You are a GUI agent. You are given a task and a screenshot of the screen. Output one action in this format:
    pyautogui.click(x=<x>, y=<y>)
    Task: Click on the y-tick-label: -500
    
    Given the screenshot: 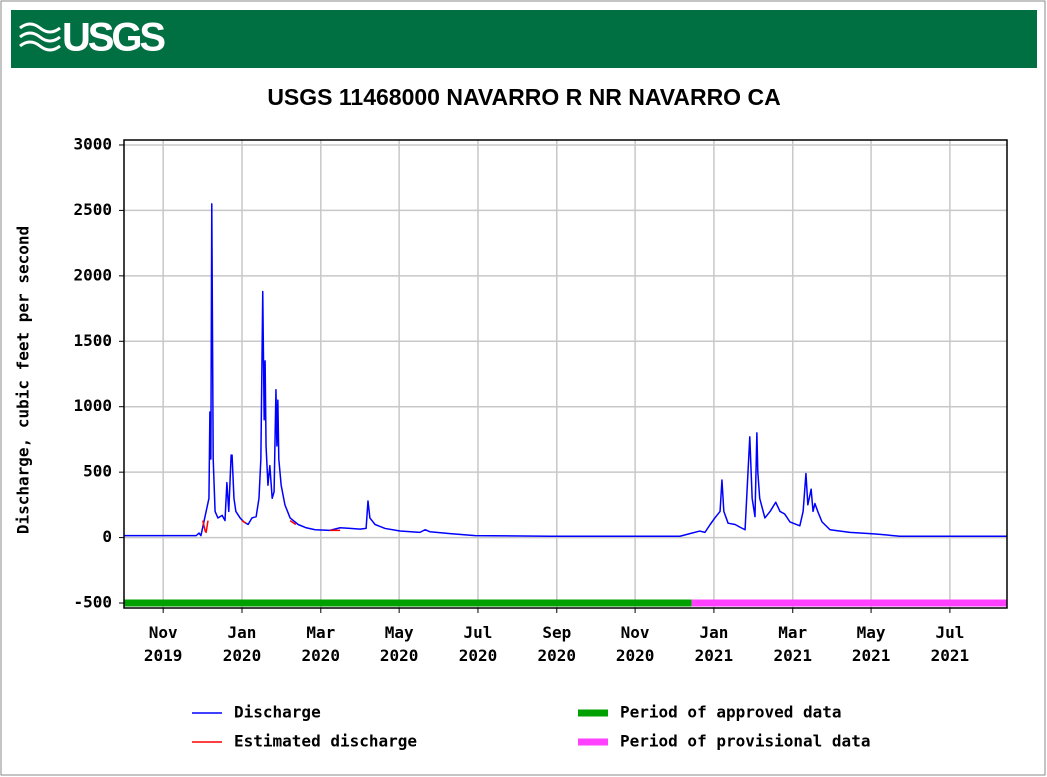 What is the action you would take?
    pyautogui.click(x=92, y=602)
    